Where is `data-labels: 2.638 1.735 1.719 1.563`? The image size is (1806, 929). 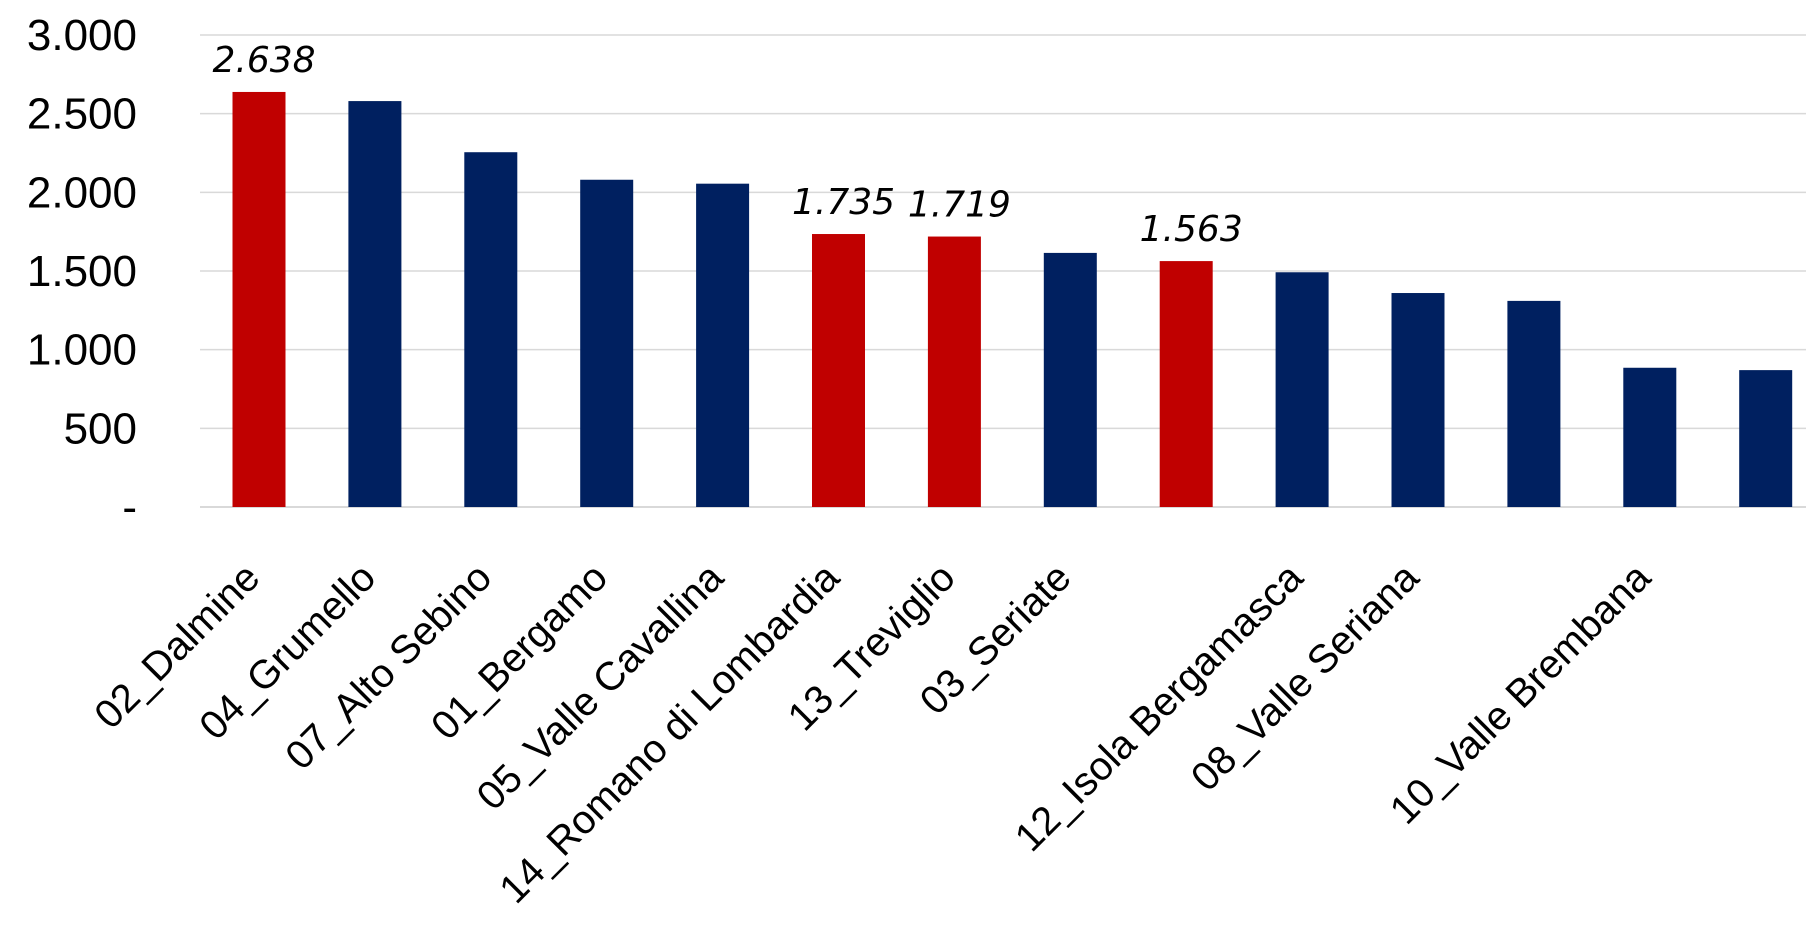 data-labels: 2.638 1.735 1.719 1.563 is located at coordinates (727, 145).